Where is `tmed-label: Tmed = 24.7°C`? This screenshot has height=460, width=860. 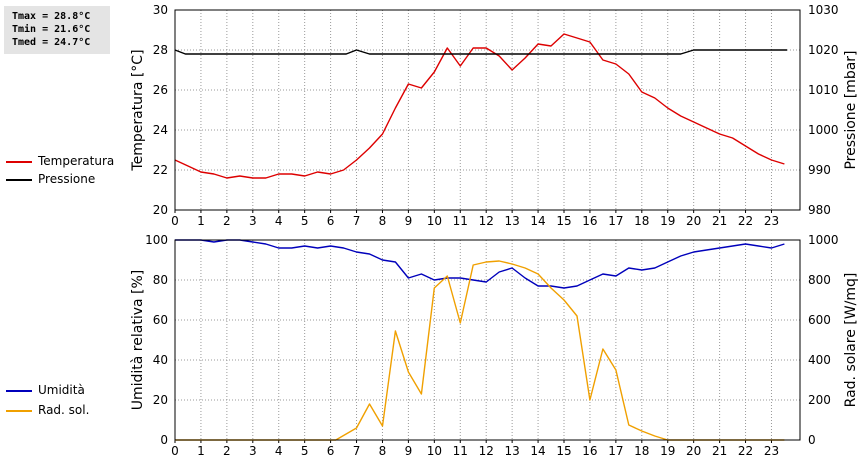
tmed-label: Tmed = 24.7°C is located at coordinates (51, 42).